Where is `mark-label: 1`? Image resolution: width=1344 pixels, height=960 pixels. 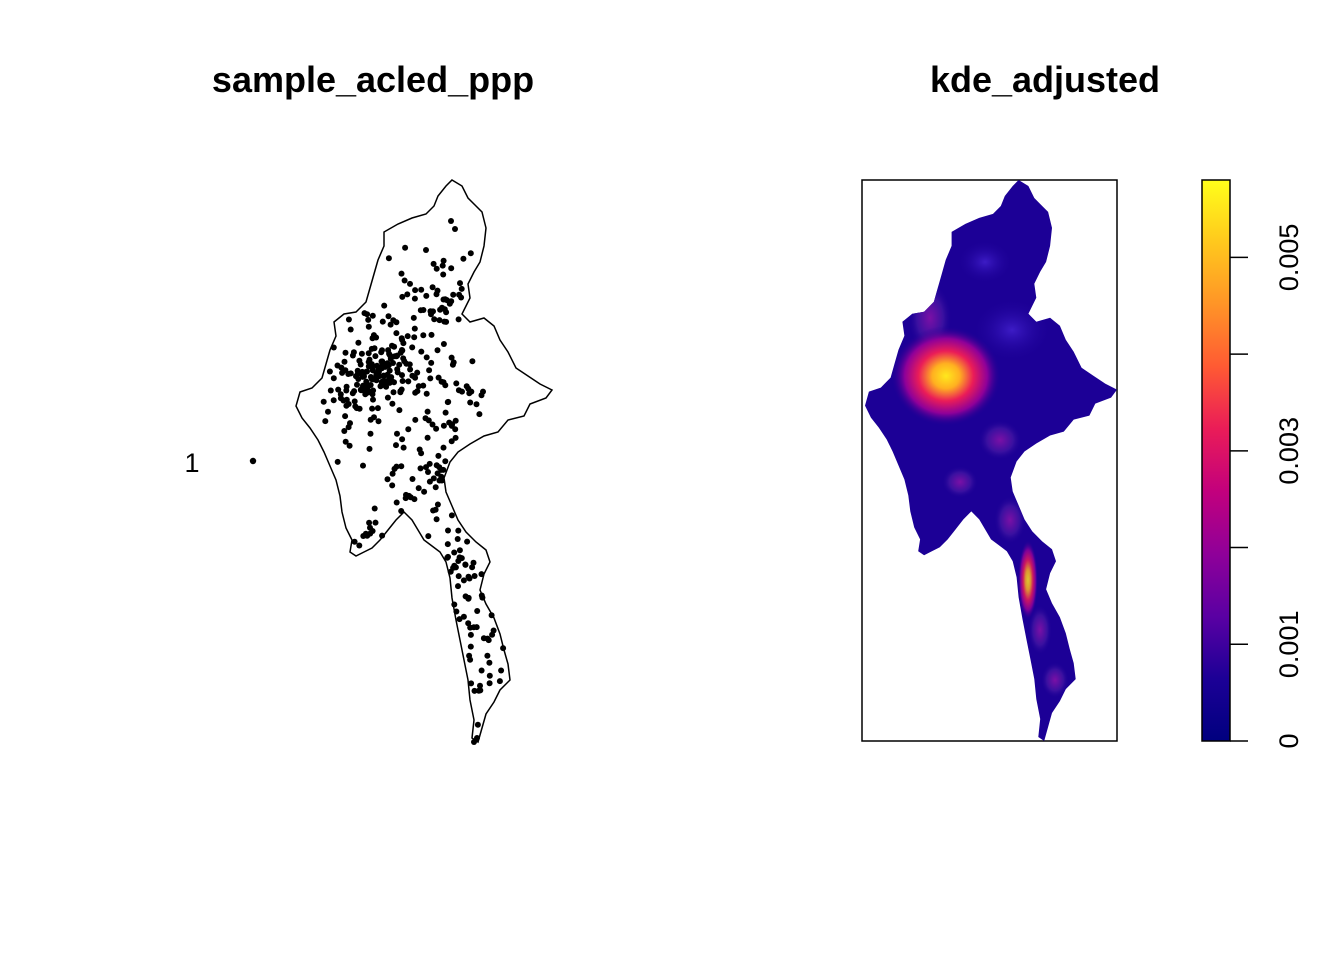
mark-label: 1 is located at coordinates (191, 463).